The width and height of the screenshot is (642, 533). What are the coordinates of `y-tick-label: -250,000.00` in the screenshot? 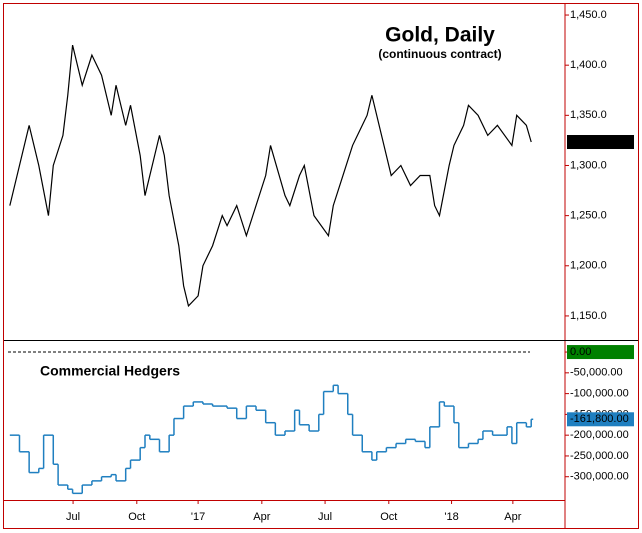 It's located at (599, 456).